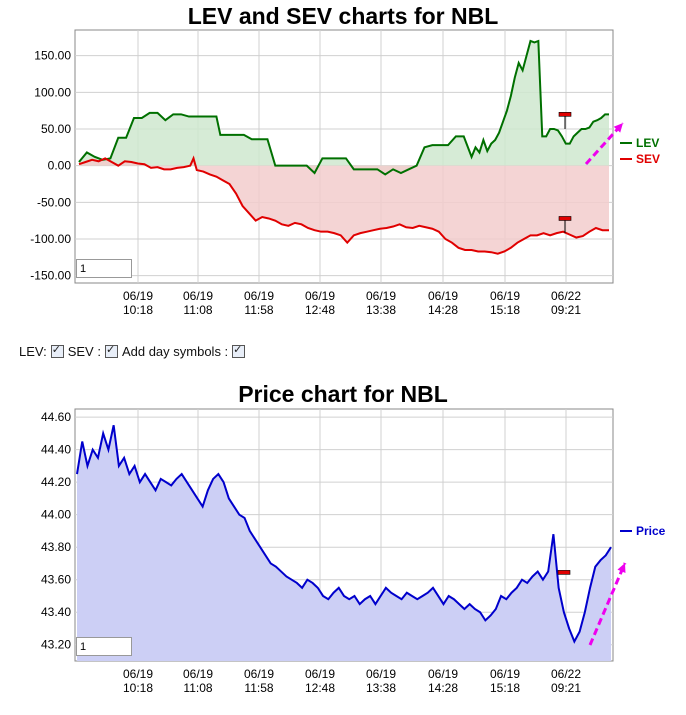 This screenshot has width=686, height=715. Describe the element at coordinates (651, 531) in the screenshot. I see `legend-label: Price` at that location.